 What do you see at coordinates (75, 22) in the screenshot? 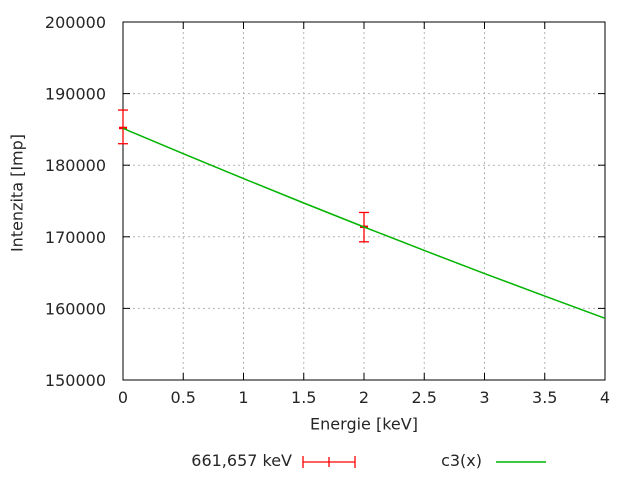
I see `y-tick-label: 200000` at bounding box center [75, 22].